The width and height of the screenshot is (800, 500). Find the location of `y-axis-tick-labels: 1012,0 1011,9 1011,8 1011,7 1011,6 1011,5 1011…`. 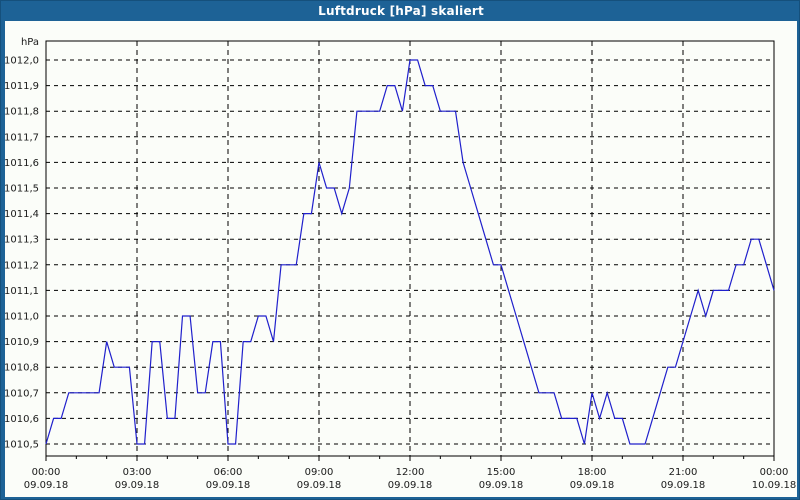

y-axis-tick-labels: 1012,0 1011,9 1011,8 1011,7 1011,6 1011,5 1011… is located at coordinates (22, 253).